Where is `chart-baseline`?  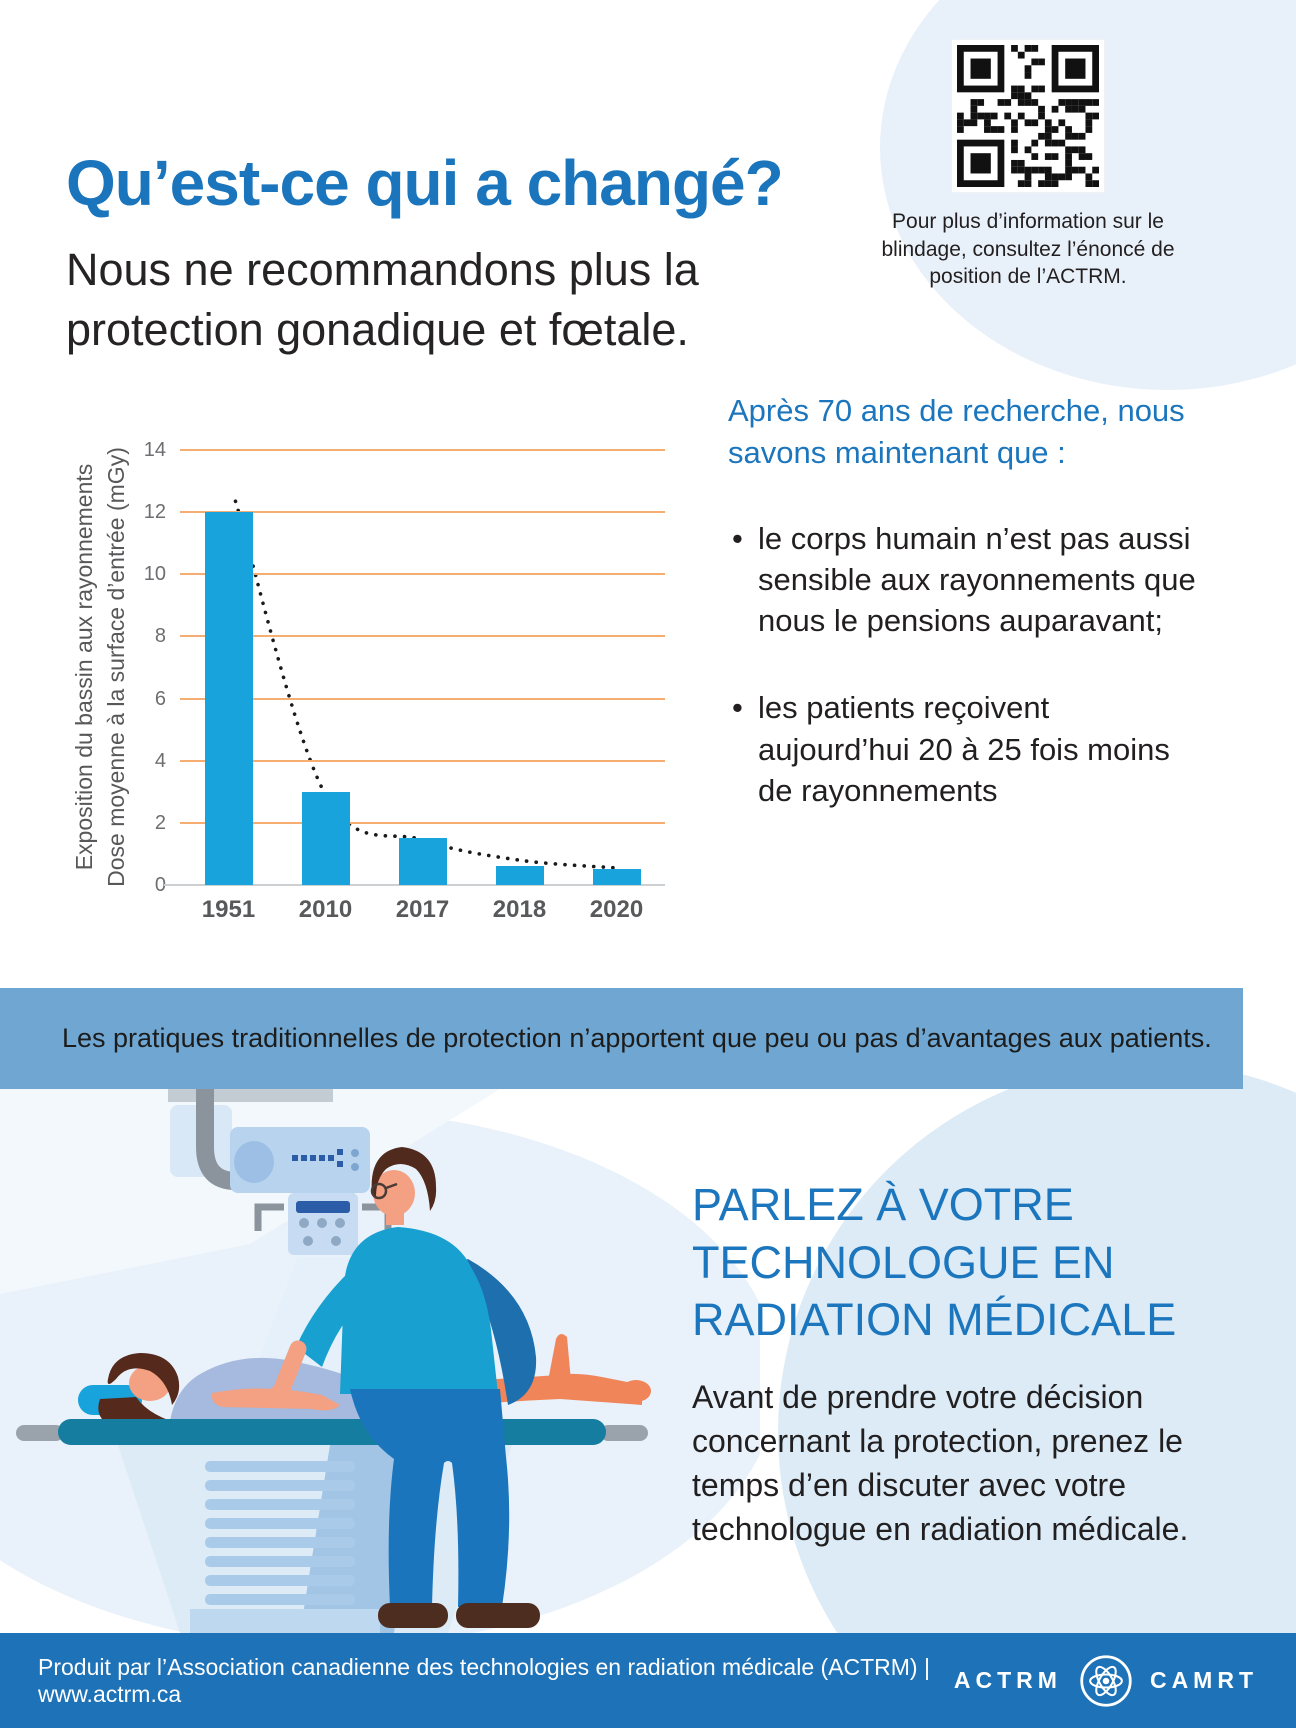 chart-baseline is located at coordinates (414, 885).